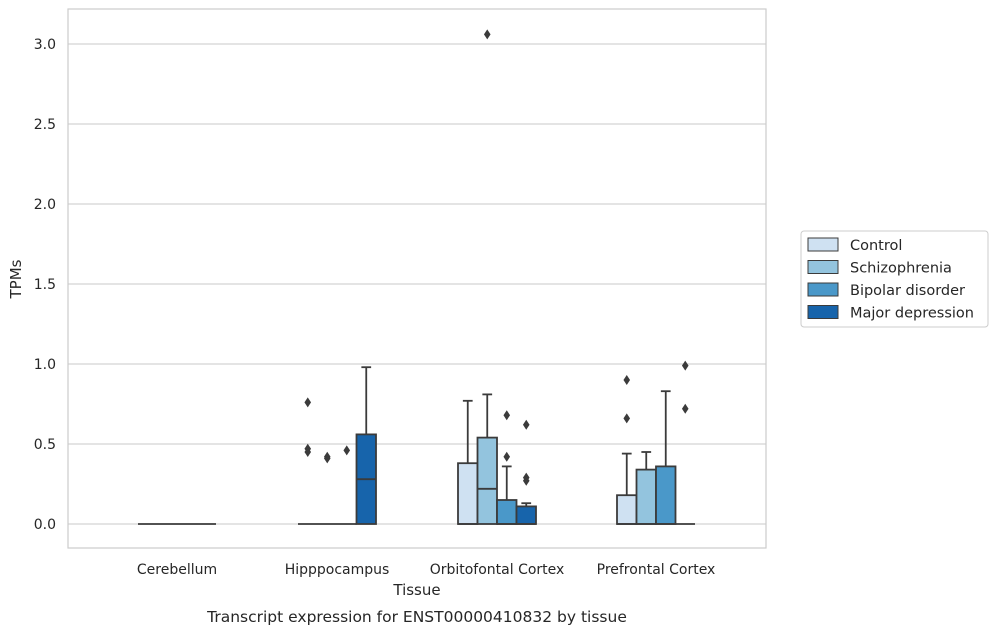 The image size is (997, 634). I want to click on legend-label: Control, so click(876, 246).